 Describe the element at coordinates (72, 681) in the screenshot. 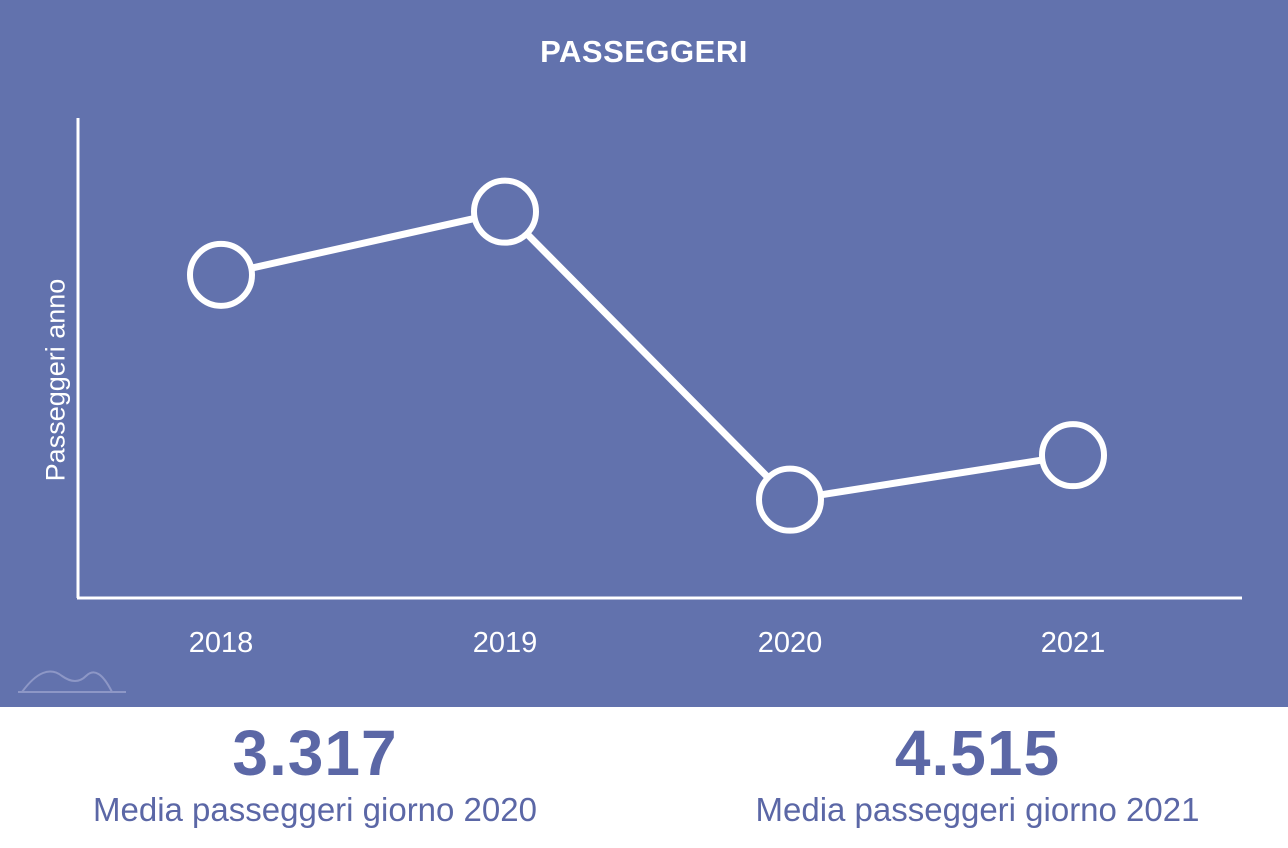

I see `mountain-logo-icon` at that location.